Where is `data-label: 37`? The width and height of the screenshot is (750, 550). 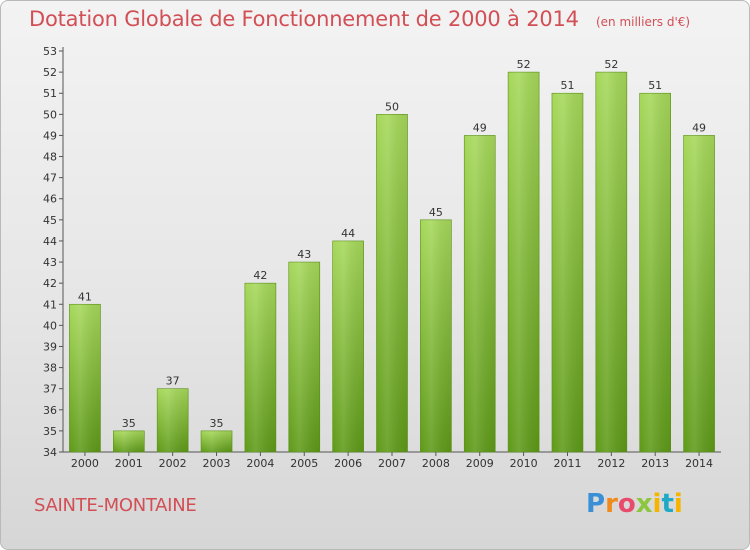 data-label: 37 is located at coordinates (173, 381).